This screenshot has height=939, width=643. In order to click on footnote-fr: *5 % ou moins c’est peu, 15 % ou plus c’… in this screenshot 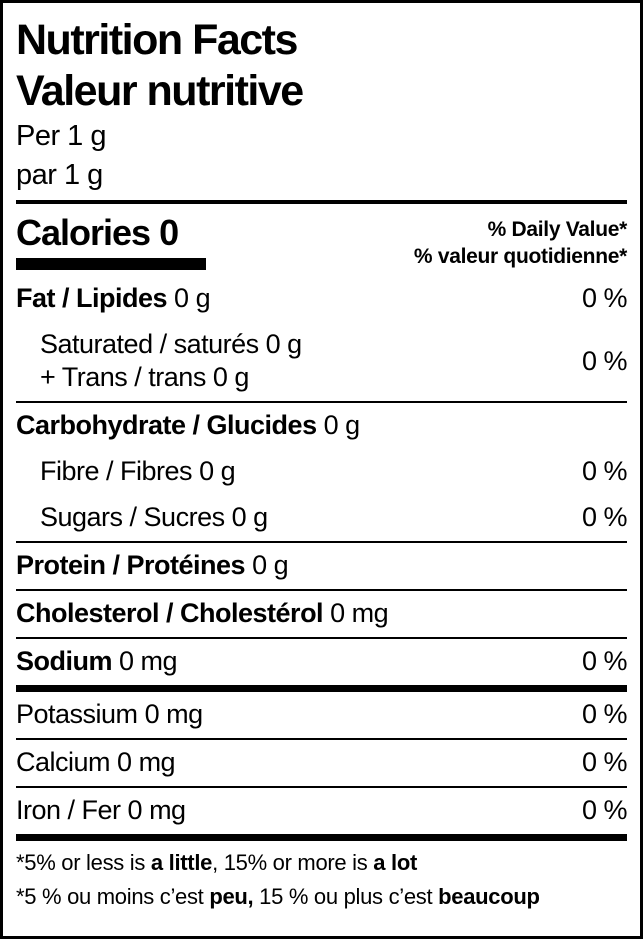, I will do `click(321, 897)`.